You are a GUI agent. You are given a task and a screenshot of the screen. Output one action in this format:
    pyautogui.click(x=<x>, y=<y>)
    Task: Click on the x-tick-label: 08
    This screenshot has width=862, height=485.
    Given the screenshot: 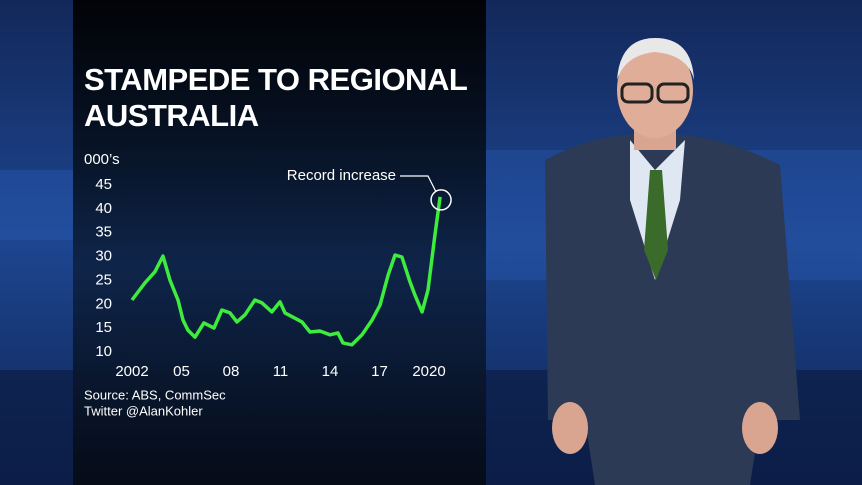 What is the action you would take?
    pyautogui.click(x=231, y=371)
    